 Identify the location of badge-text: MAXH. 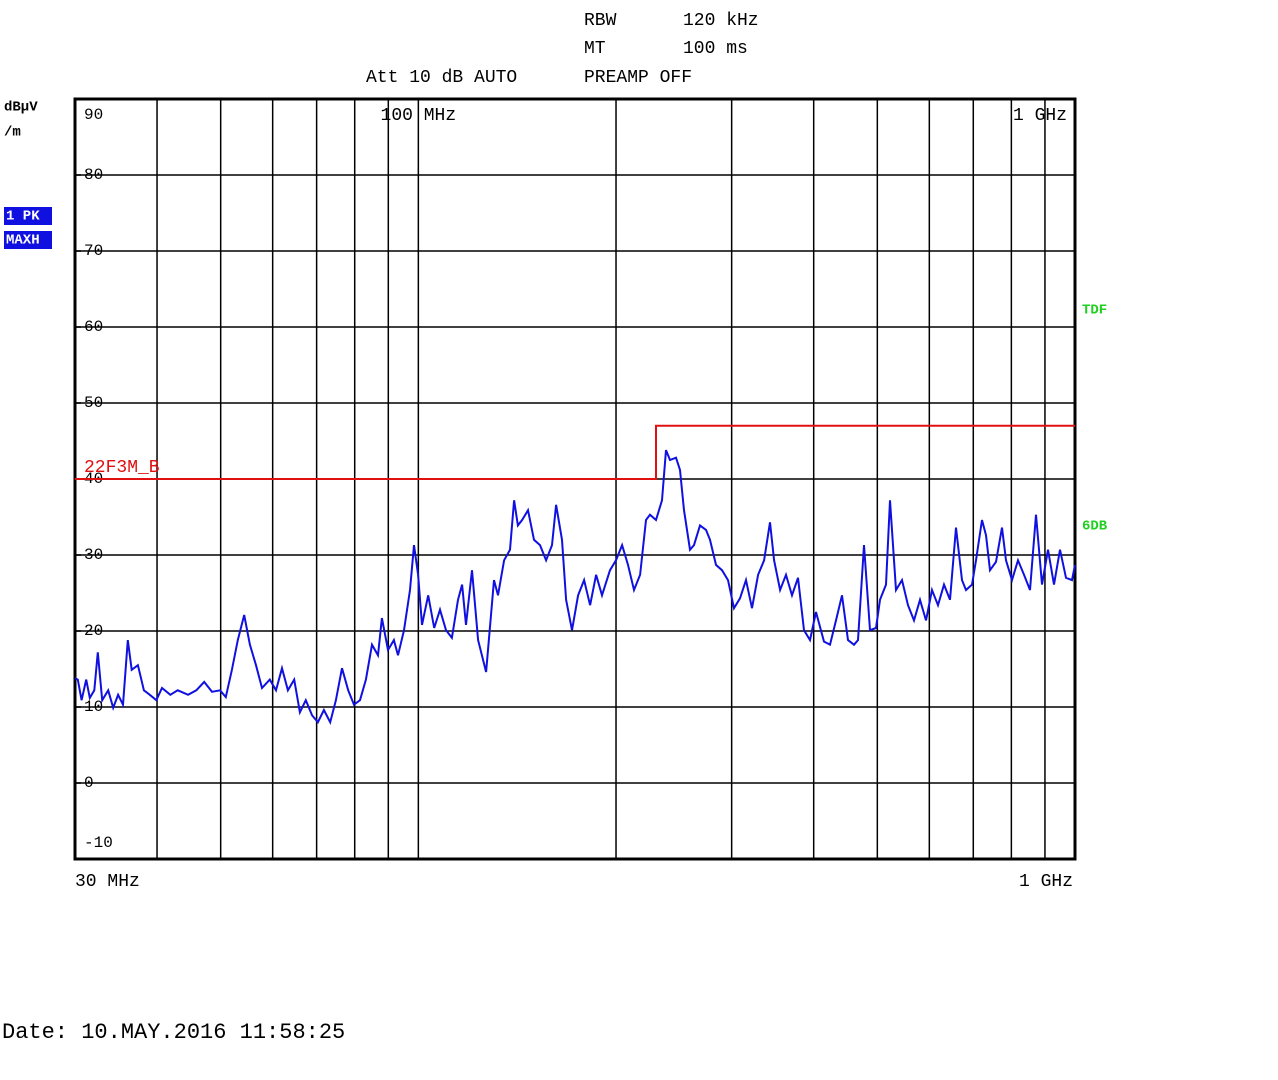
(23, 241).